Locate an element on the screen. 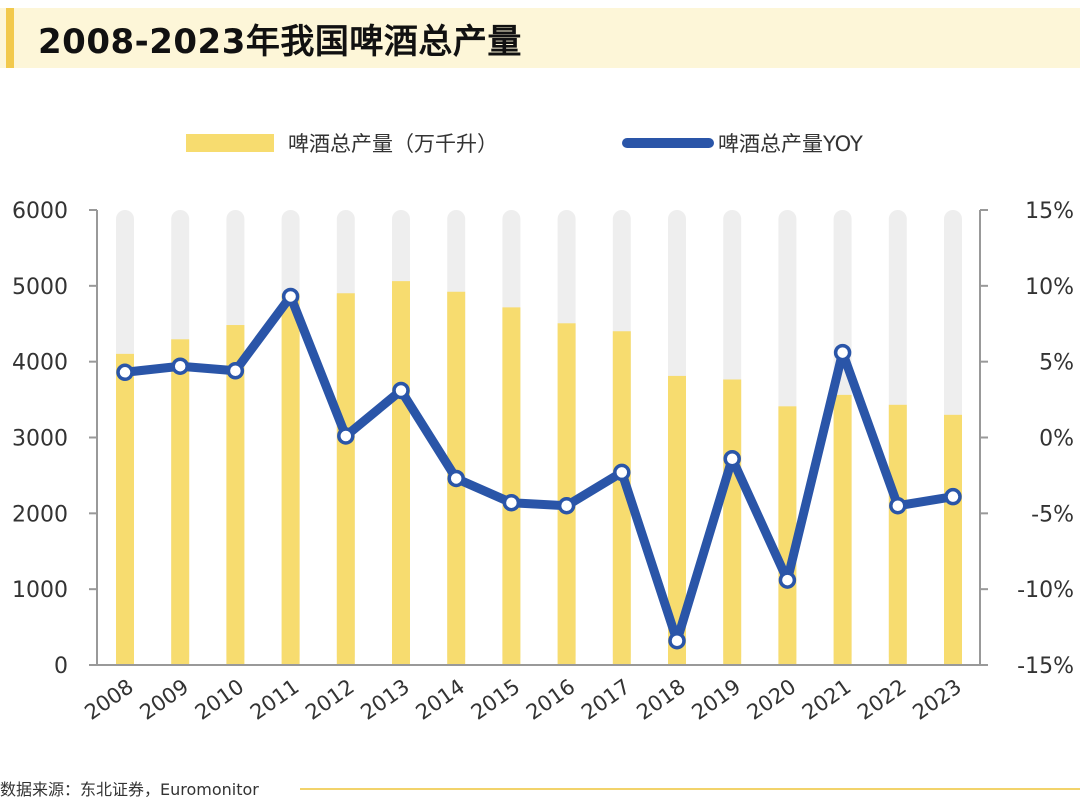  bar-2016 is located at coordinates (566, 494).